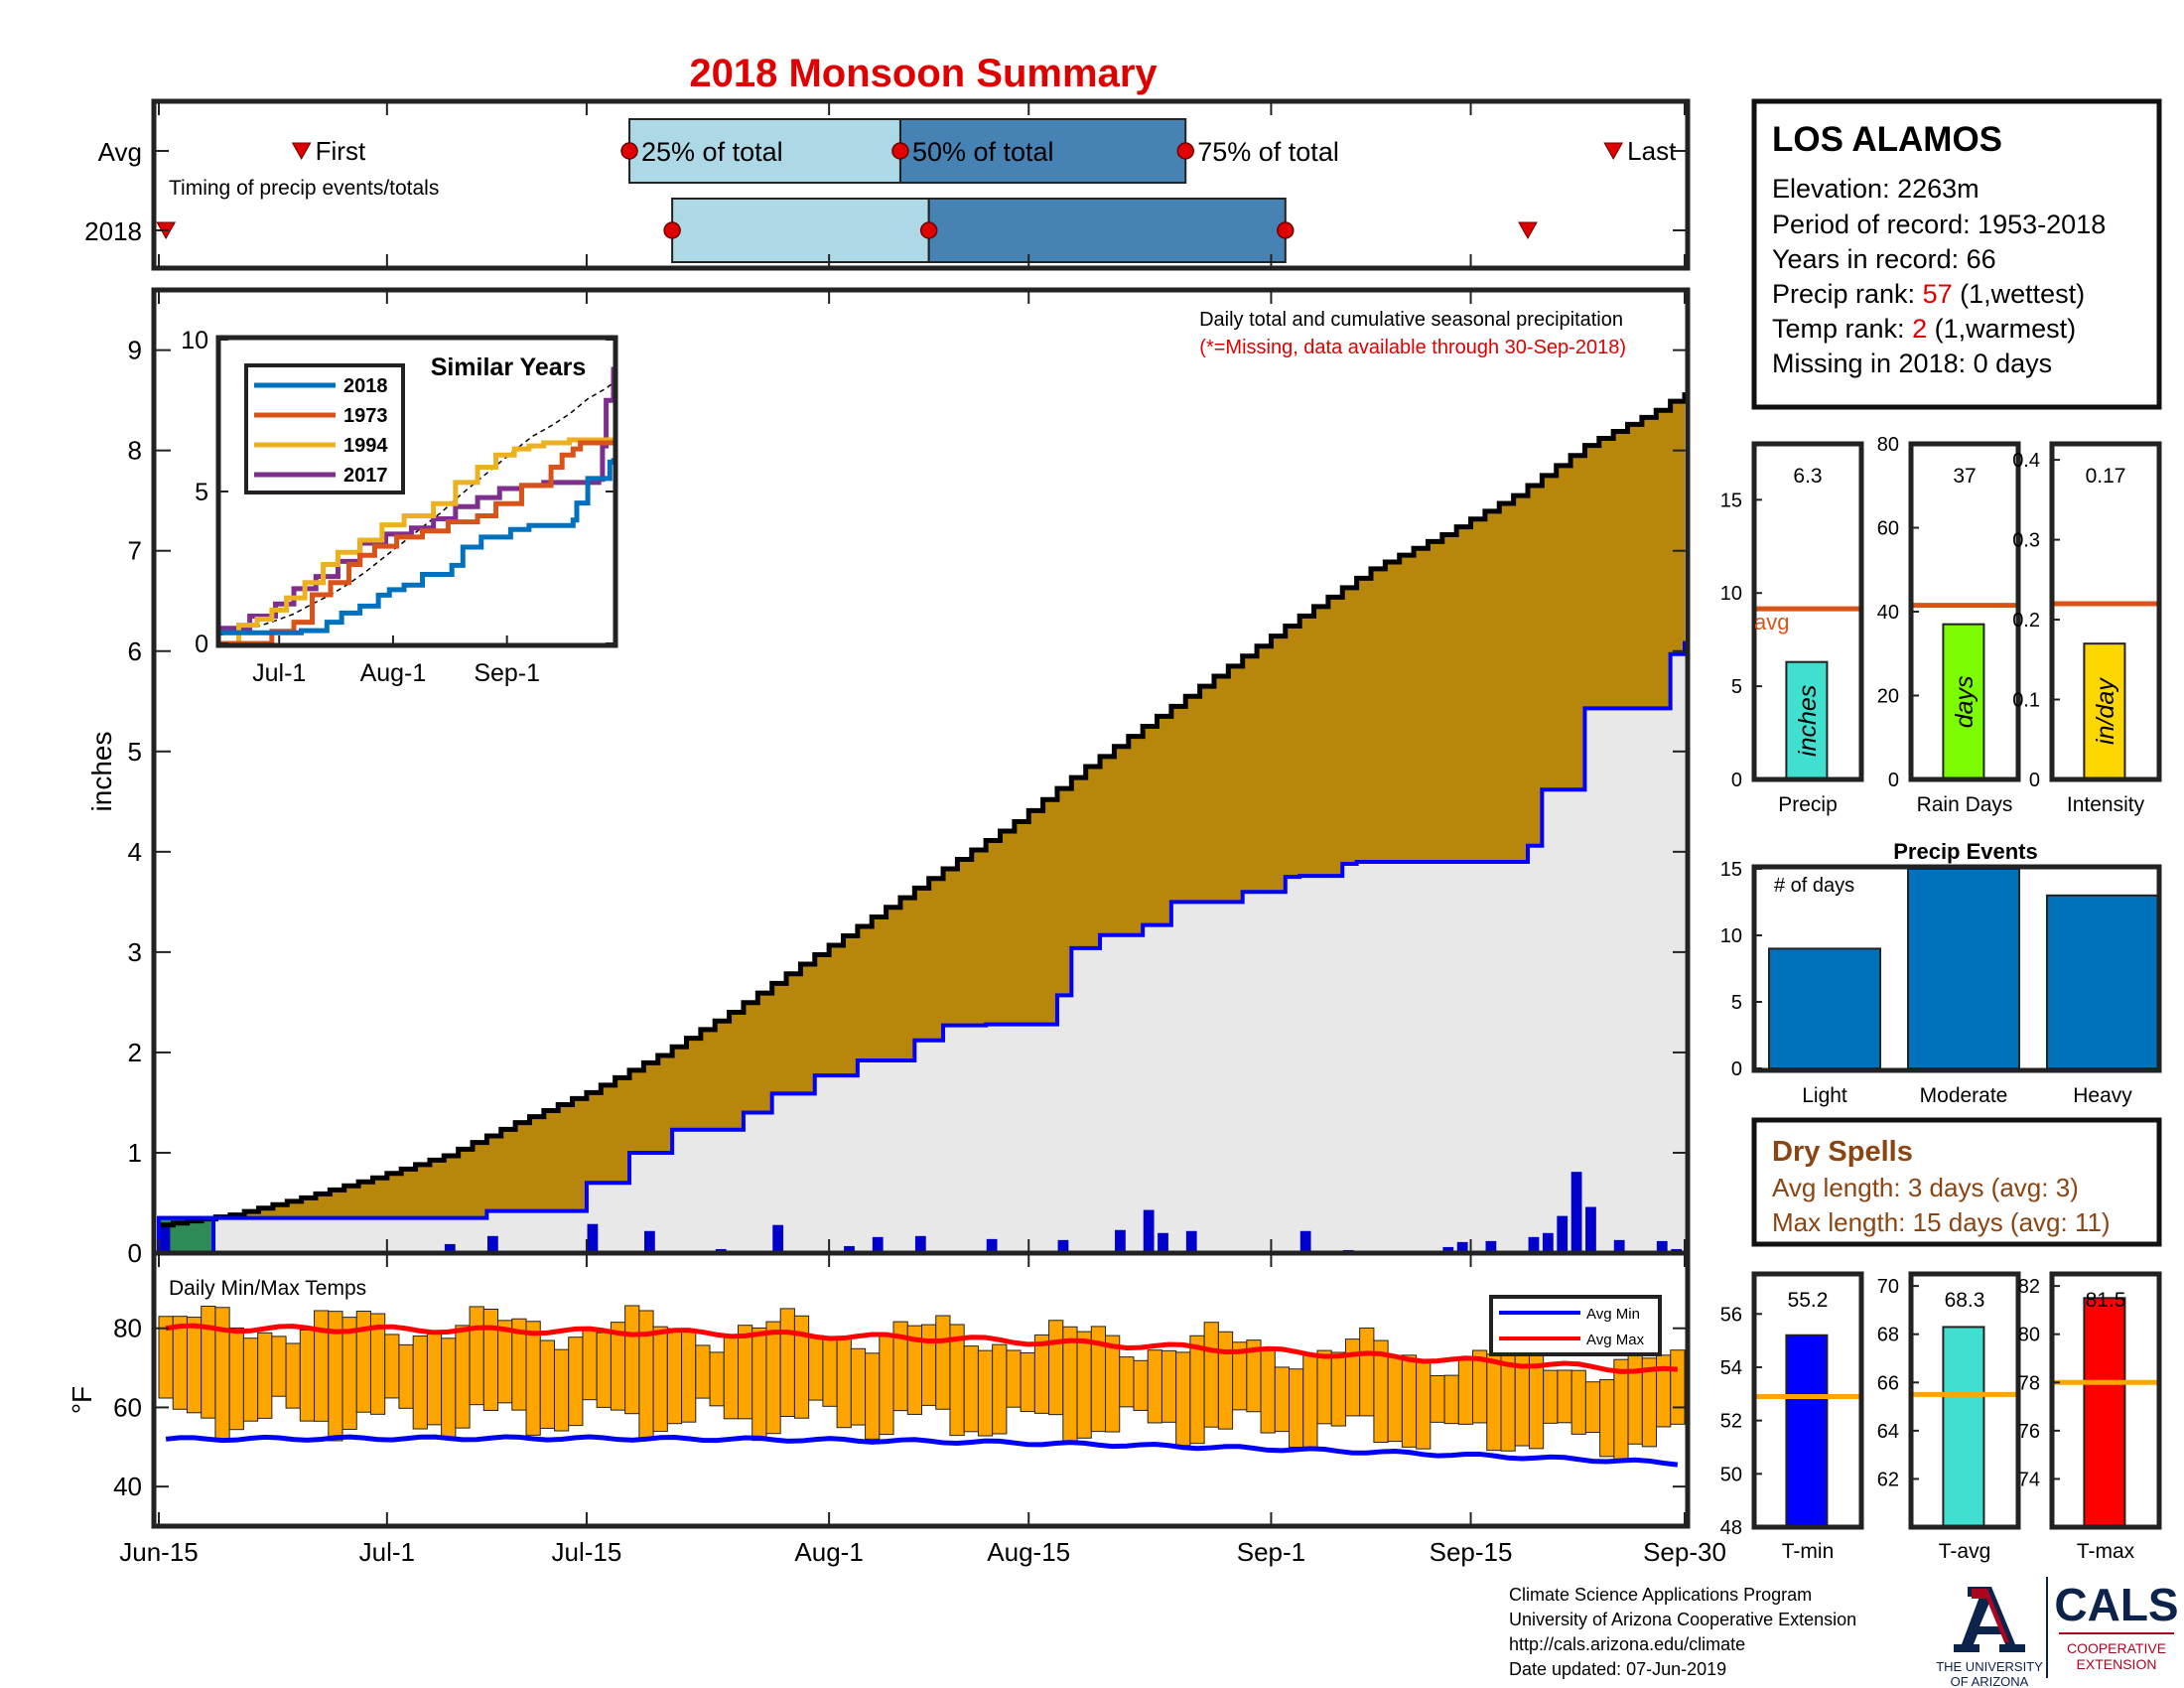 The height and width of the screenshot is (1688, 2184). What do you see at coordinates (1652, 151) in the screenshot?
I see `timing-last-label: Last` at bounding box center [1652, 151].